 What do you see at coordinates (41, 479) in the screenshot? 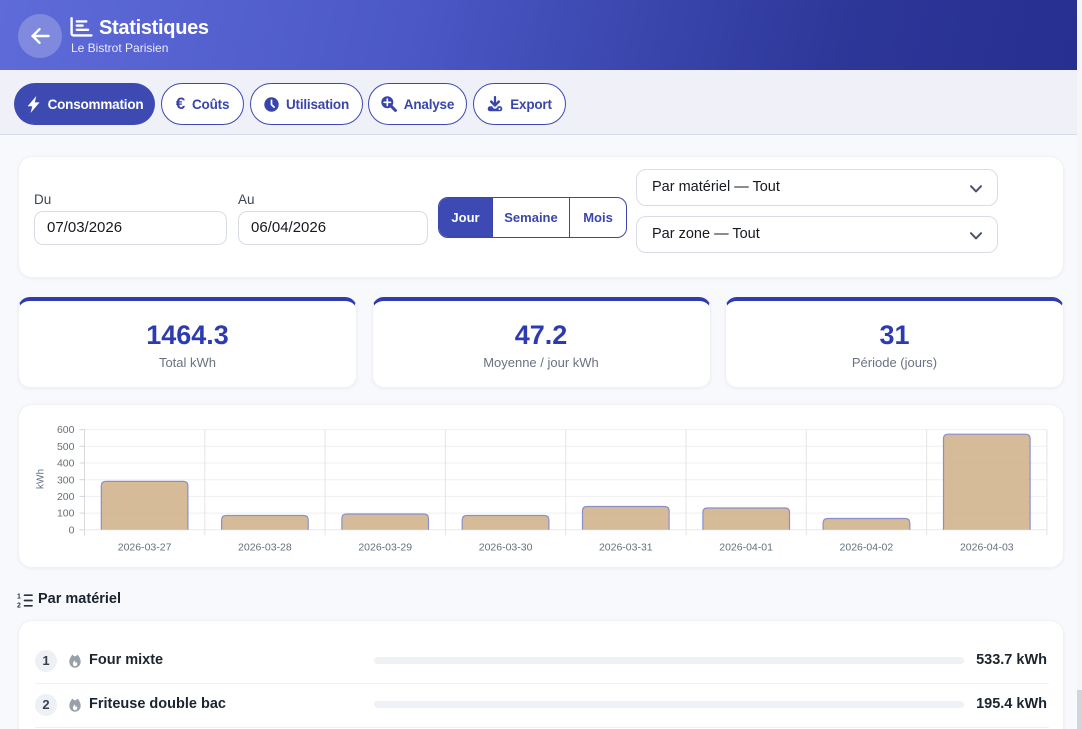
I see `svg-text: kWh` at bounding box center [41, 479].